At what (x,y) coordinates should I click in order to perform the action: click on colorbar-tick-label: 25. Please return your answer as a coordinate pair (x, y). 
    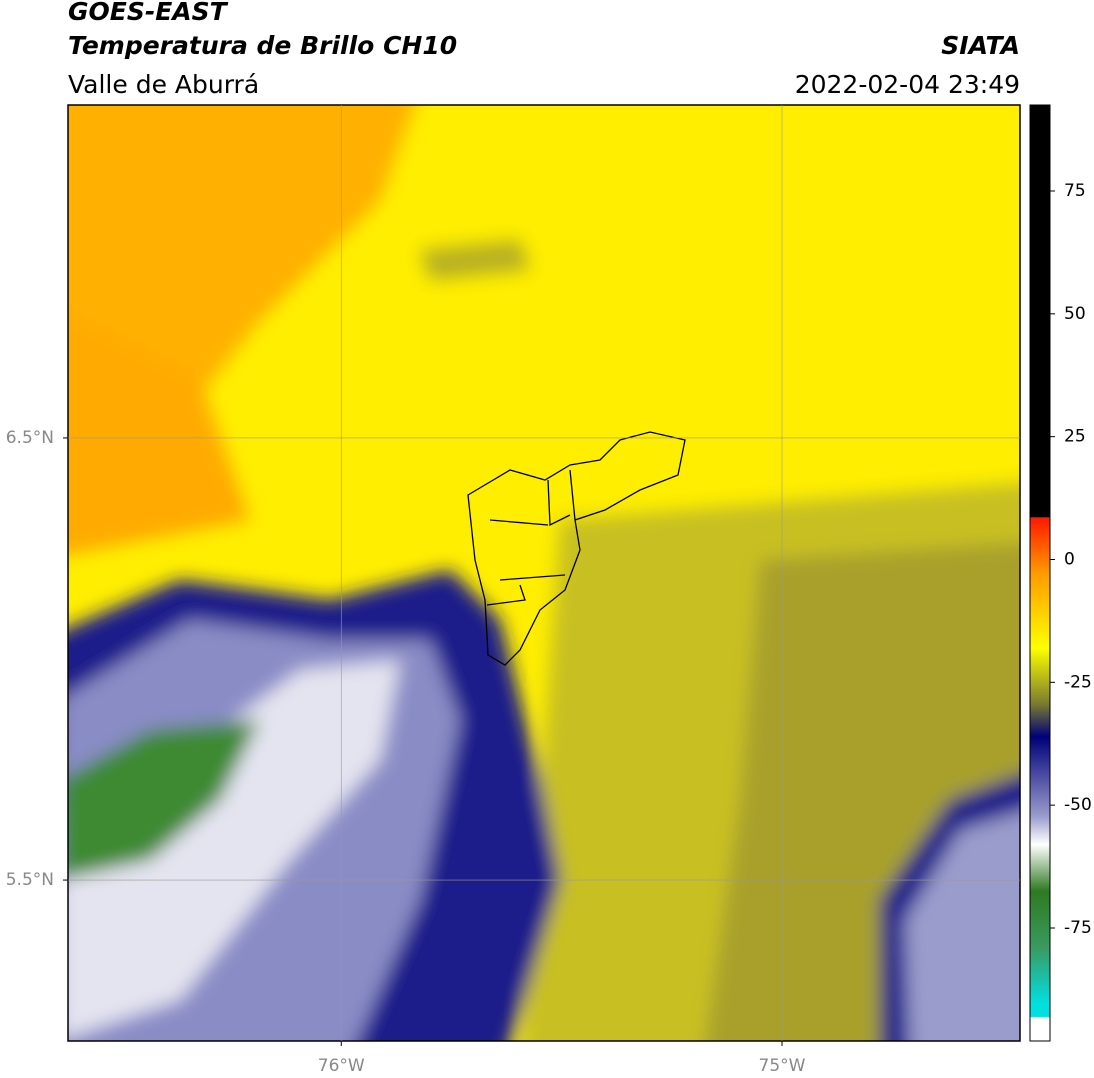
    Looking at the image, I should click on (1075, 437).